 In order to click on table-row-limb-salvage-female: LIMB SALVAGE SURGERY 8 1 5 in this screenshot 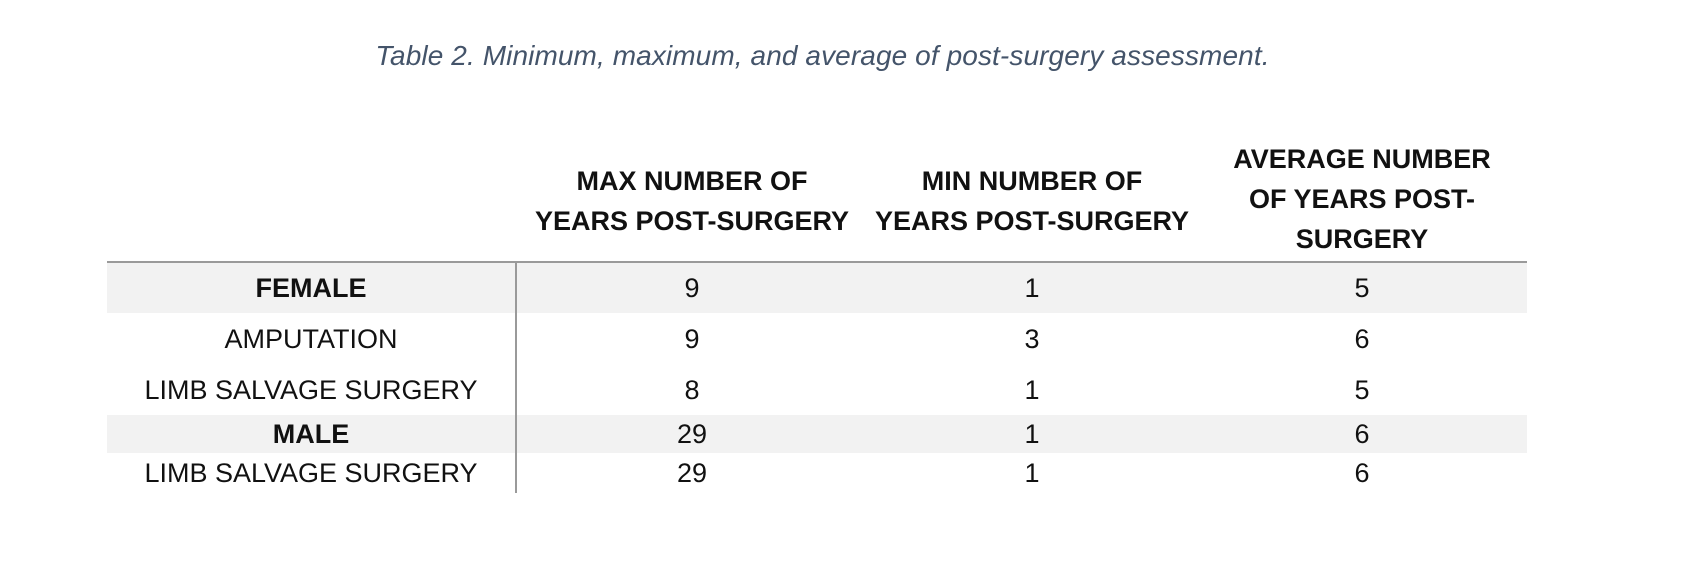, I will do `click(817, 390)`.